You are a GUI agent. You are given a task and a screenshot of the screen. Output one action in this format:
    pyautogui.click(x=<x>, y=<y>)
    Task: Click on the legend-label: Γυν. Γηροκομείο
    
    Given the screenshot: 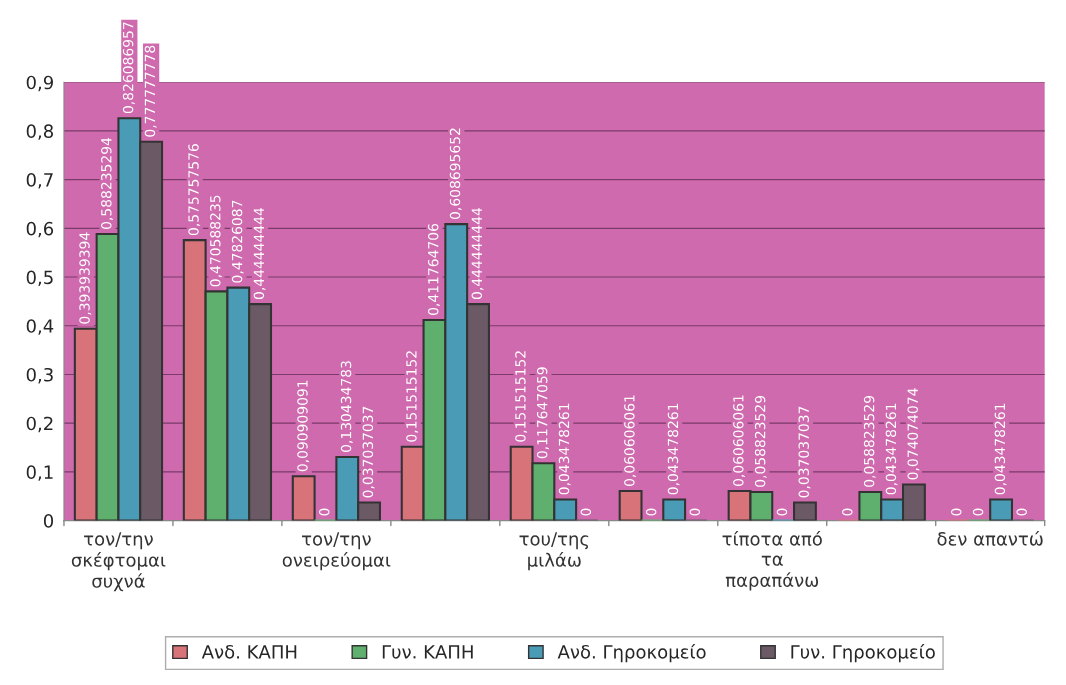 What is the action you would take?
    pyautogui.click(x=863, y=653)
    